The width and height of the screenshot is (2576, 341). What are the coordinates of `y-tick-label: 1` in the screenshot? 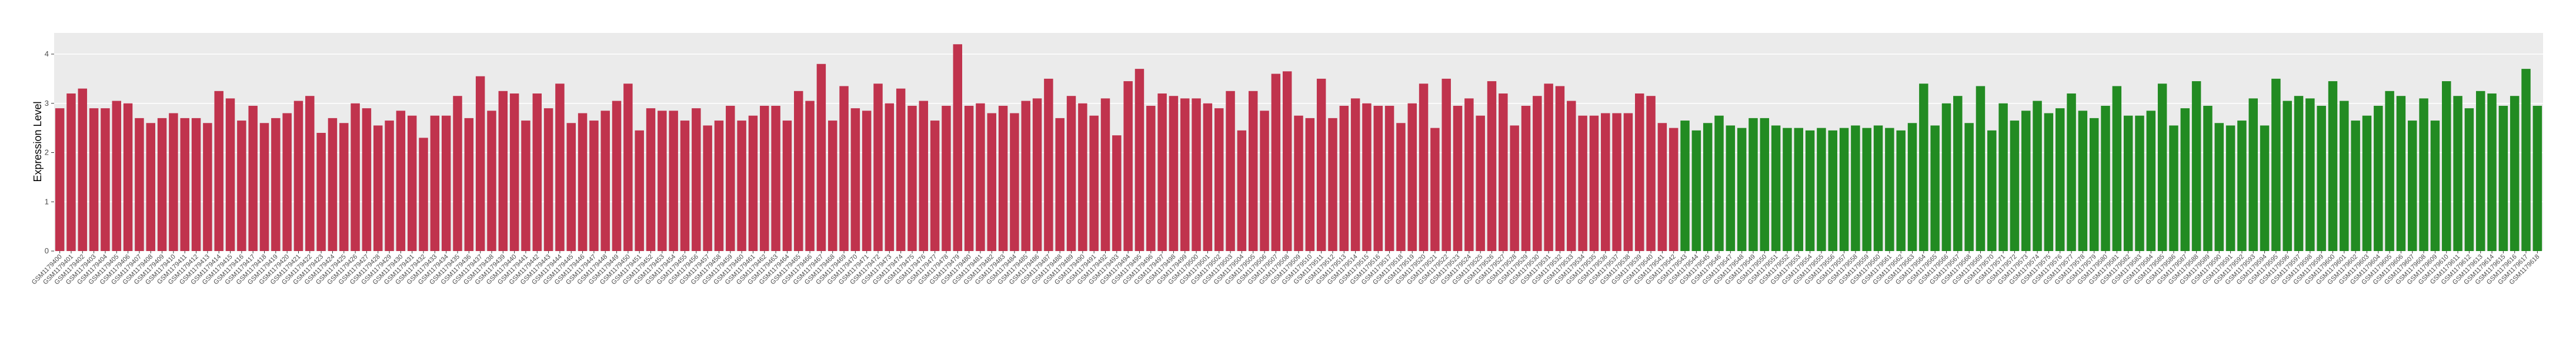 It's located at (47, 202).